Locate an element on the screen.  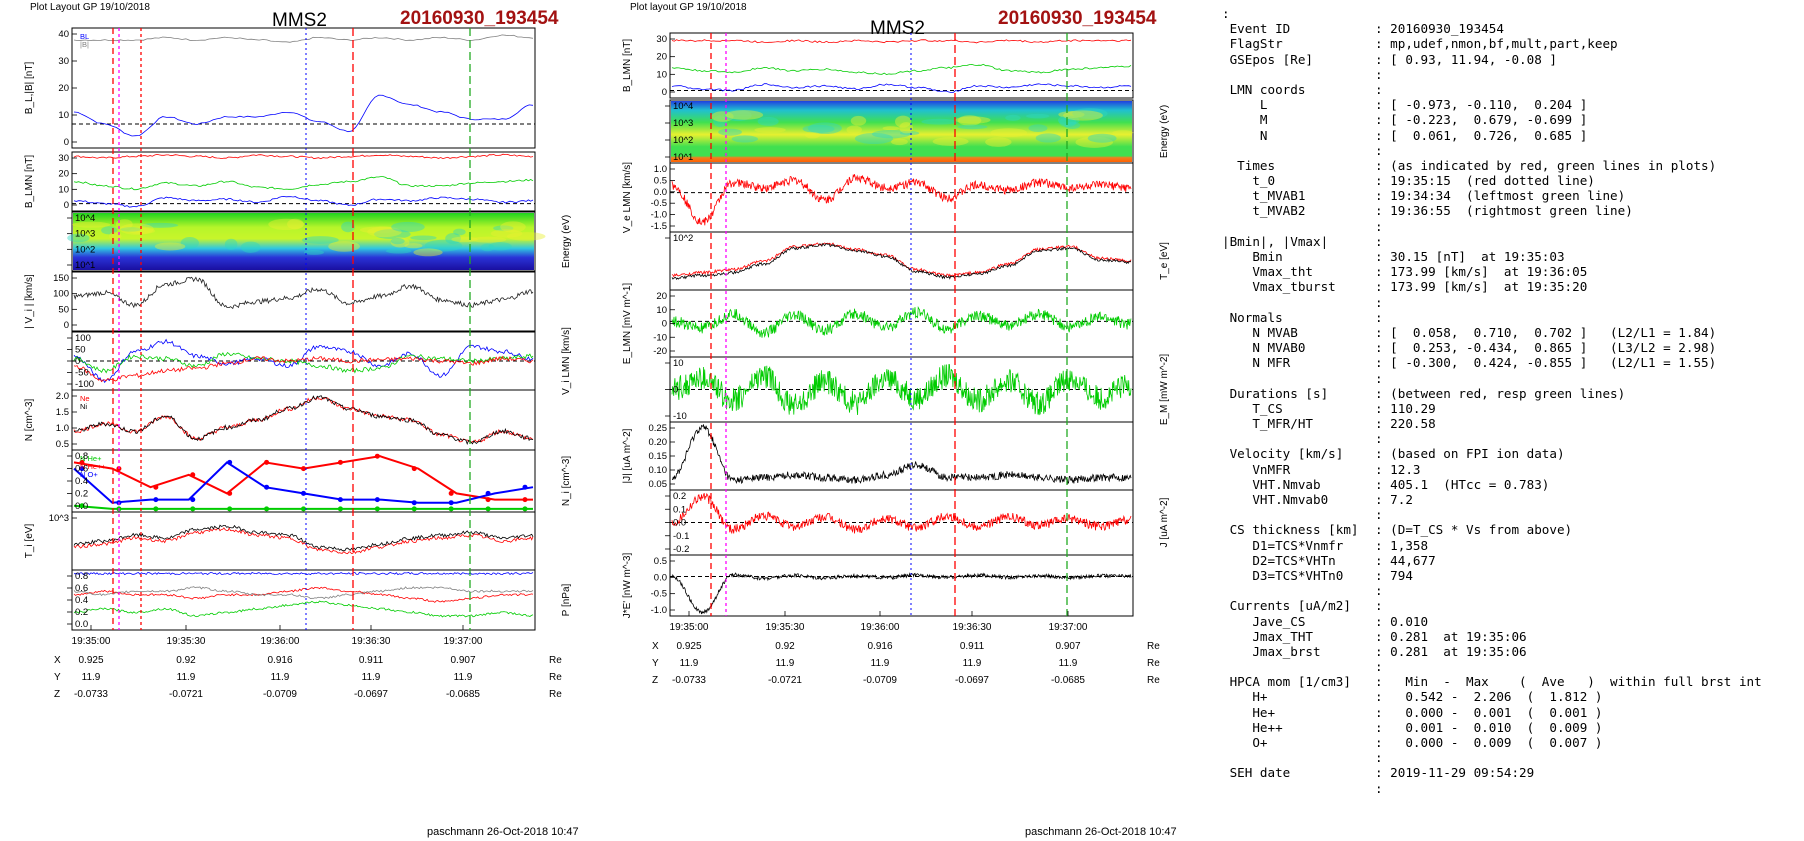
info-key: D3=TCS*VHTn0 is located at coordinates (1283, 575).